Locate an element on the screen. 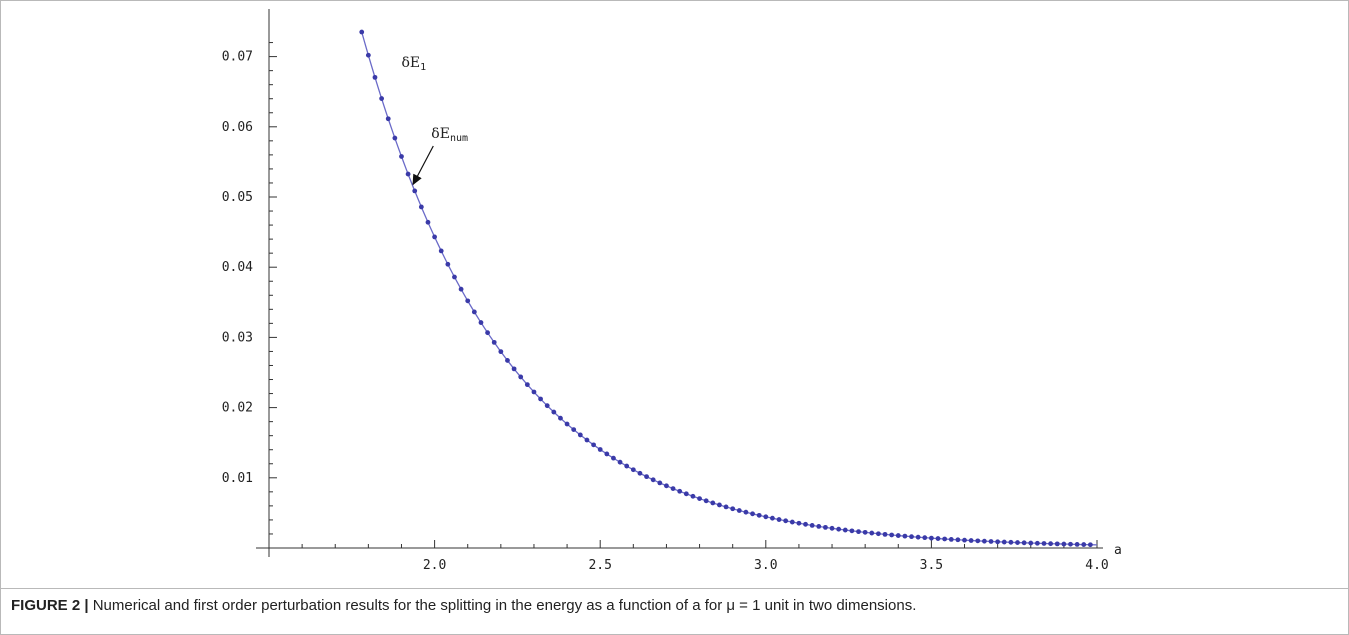  y-tick-label: 0.05 is located at coordinates (237, 197).